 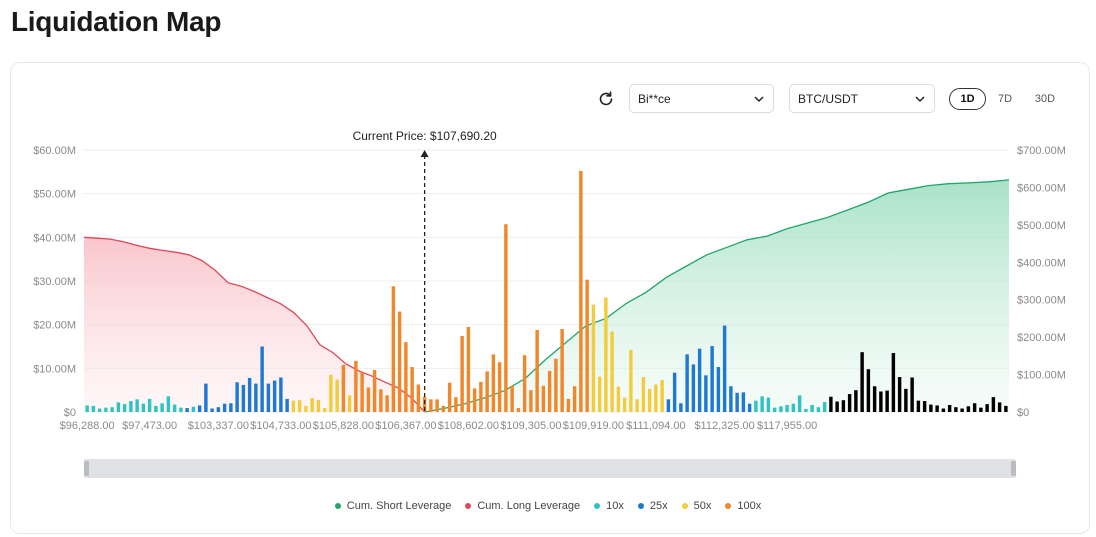 I want to click on legend-item-10x: 10x, so click(x=609, y=506).